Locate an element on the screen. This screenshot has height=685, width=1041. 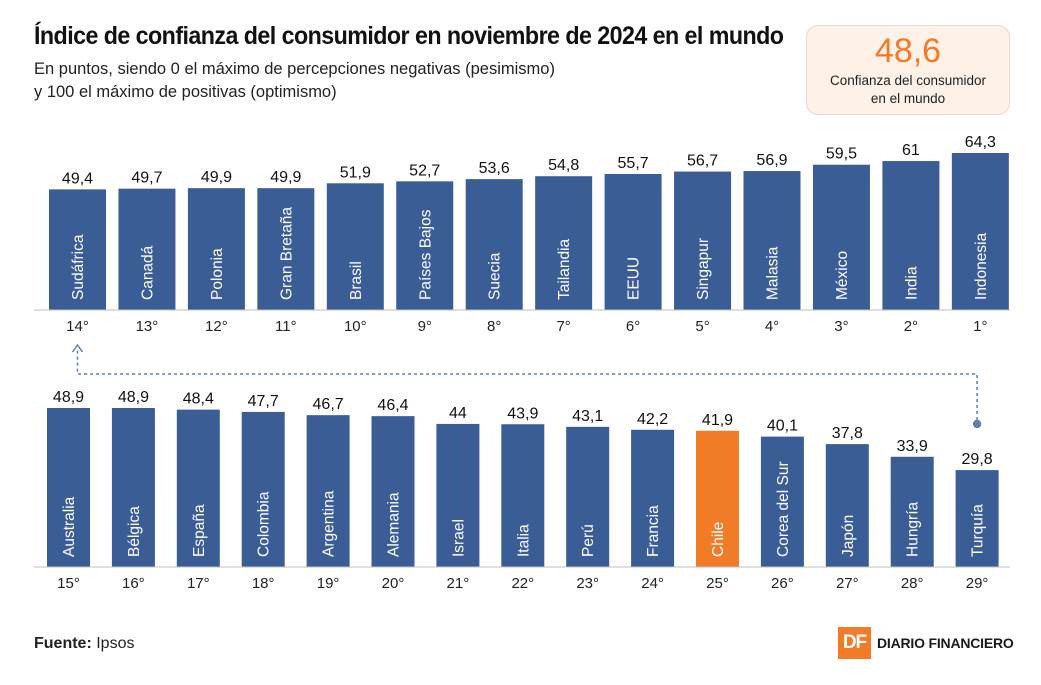
rank-label-polonia: 12° is located at coordinates (216, 326).